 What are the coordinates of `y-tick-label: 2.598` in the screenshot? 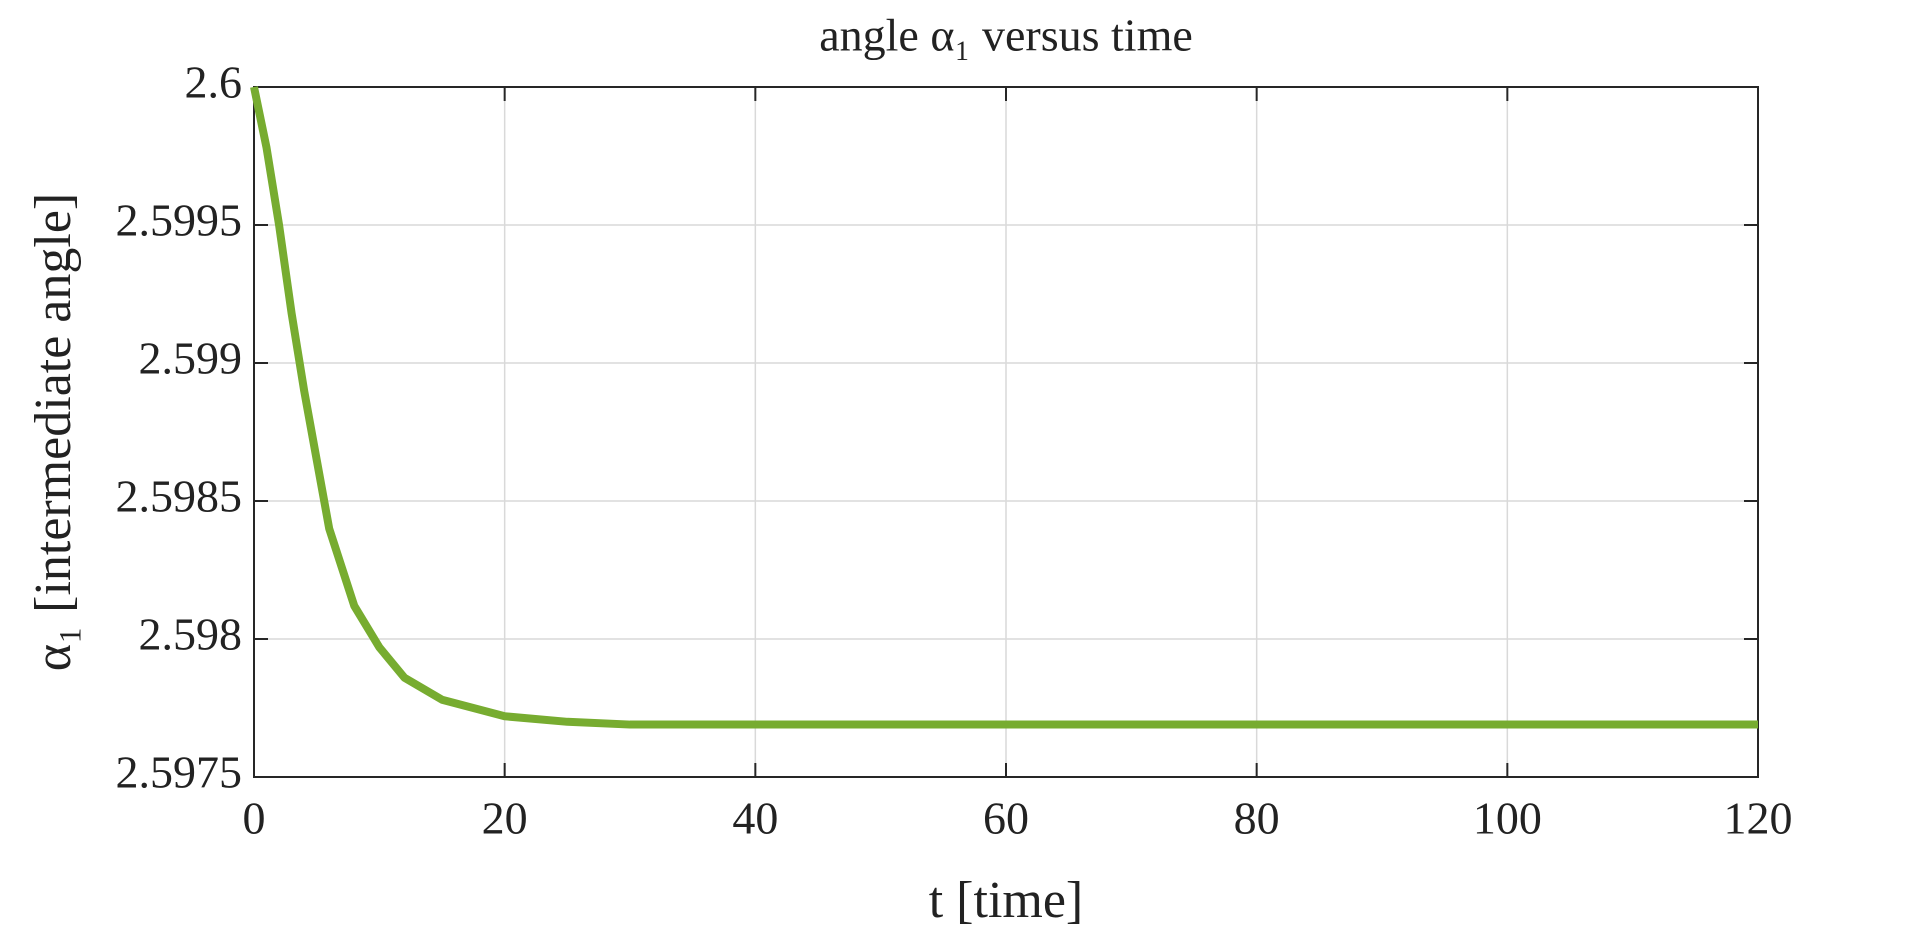 It's located at (191, 634).